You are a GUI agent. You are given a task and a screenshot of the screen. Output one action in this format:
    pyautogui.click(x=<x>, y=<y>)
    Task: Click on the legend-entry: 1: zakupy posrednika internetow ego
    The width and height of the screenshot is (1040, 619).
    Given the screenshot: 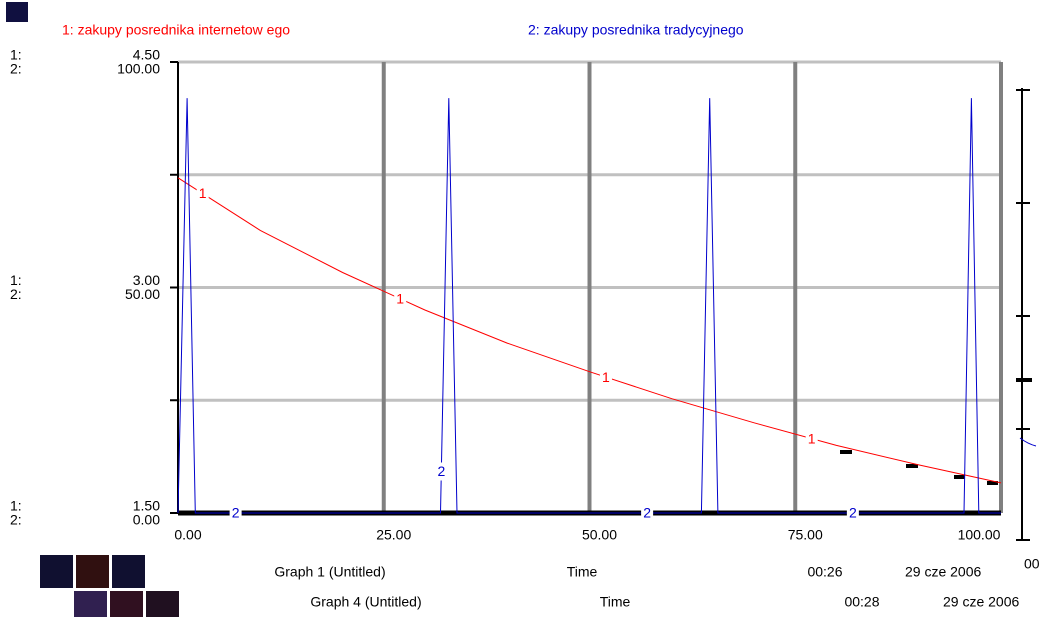 What is the action you would take?
    pyautogui.click(x=176, y=30)
    